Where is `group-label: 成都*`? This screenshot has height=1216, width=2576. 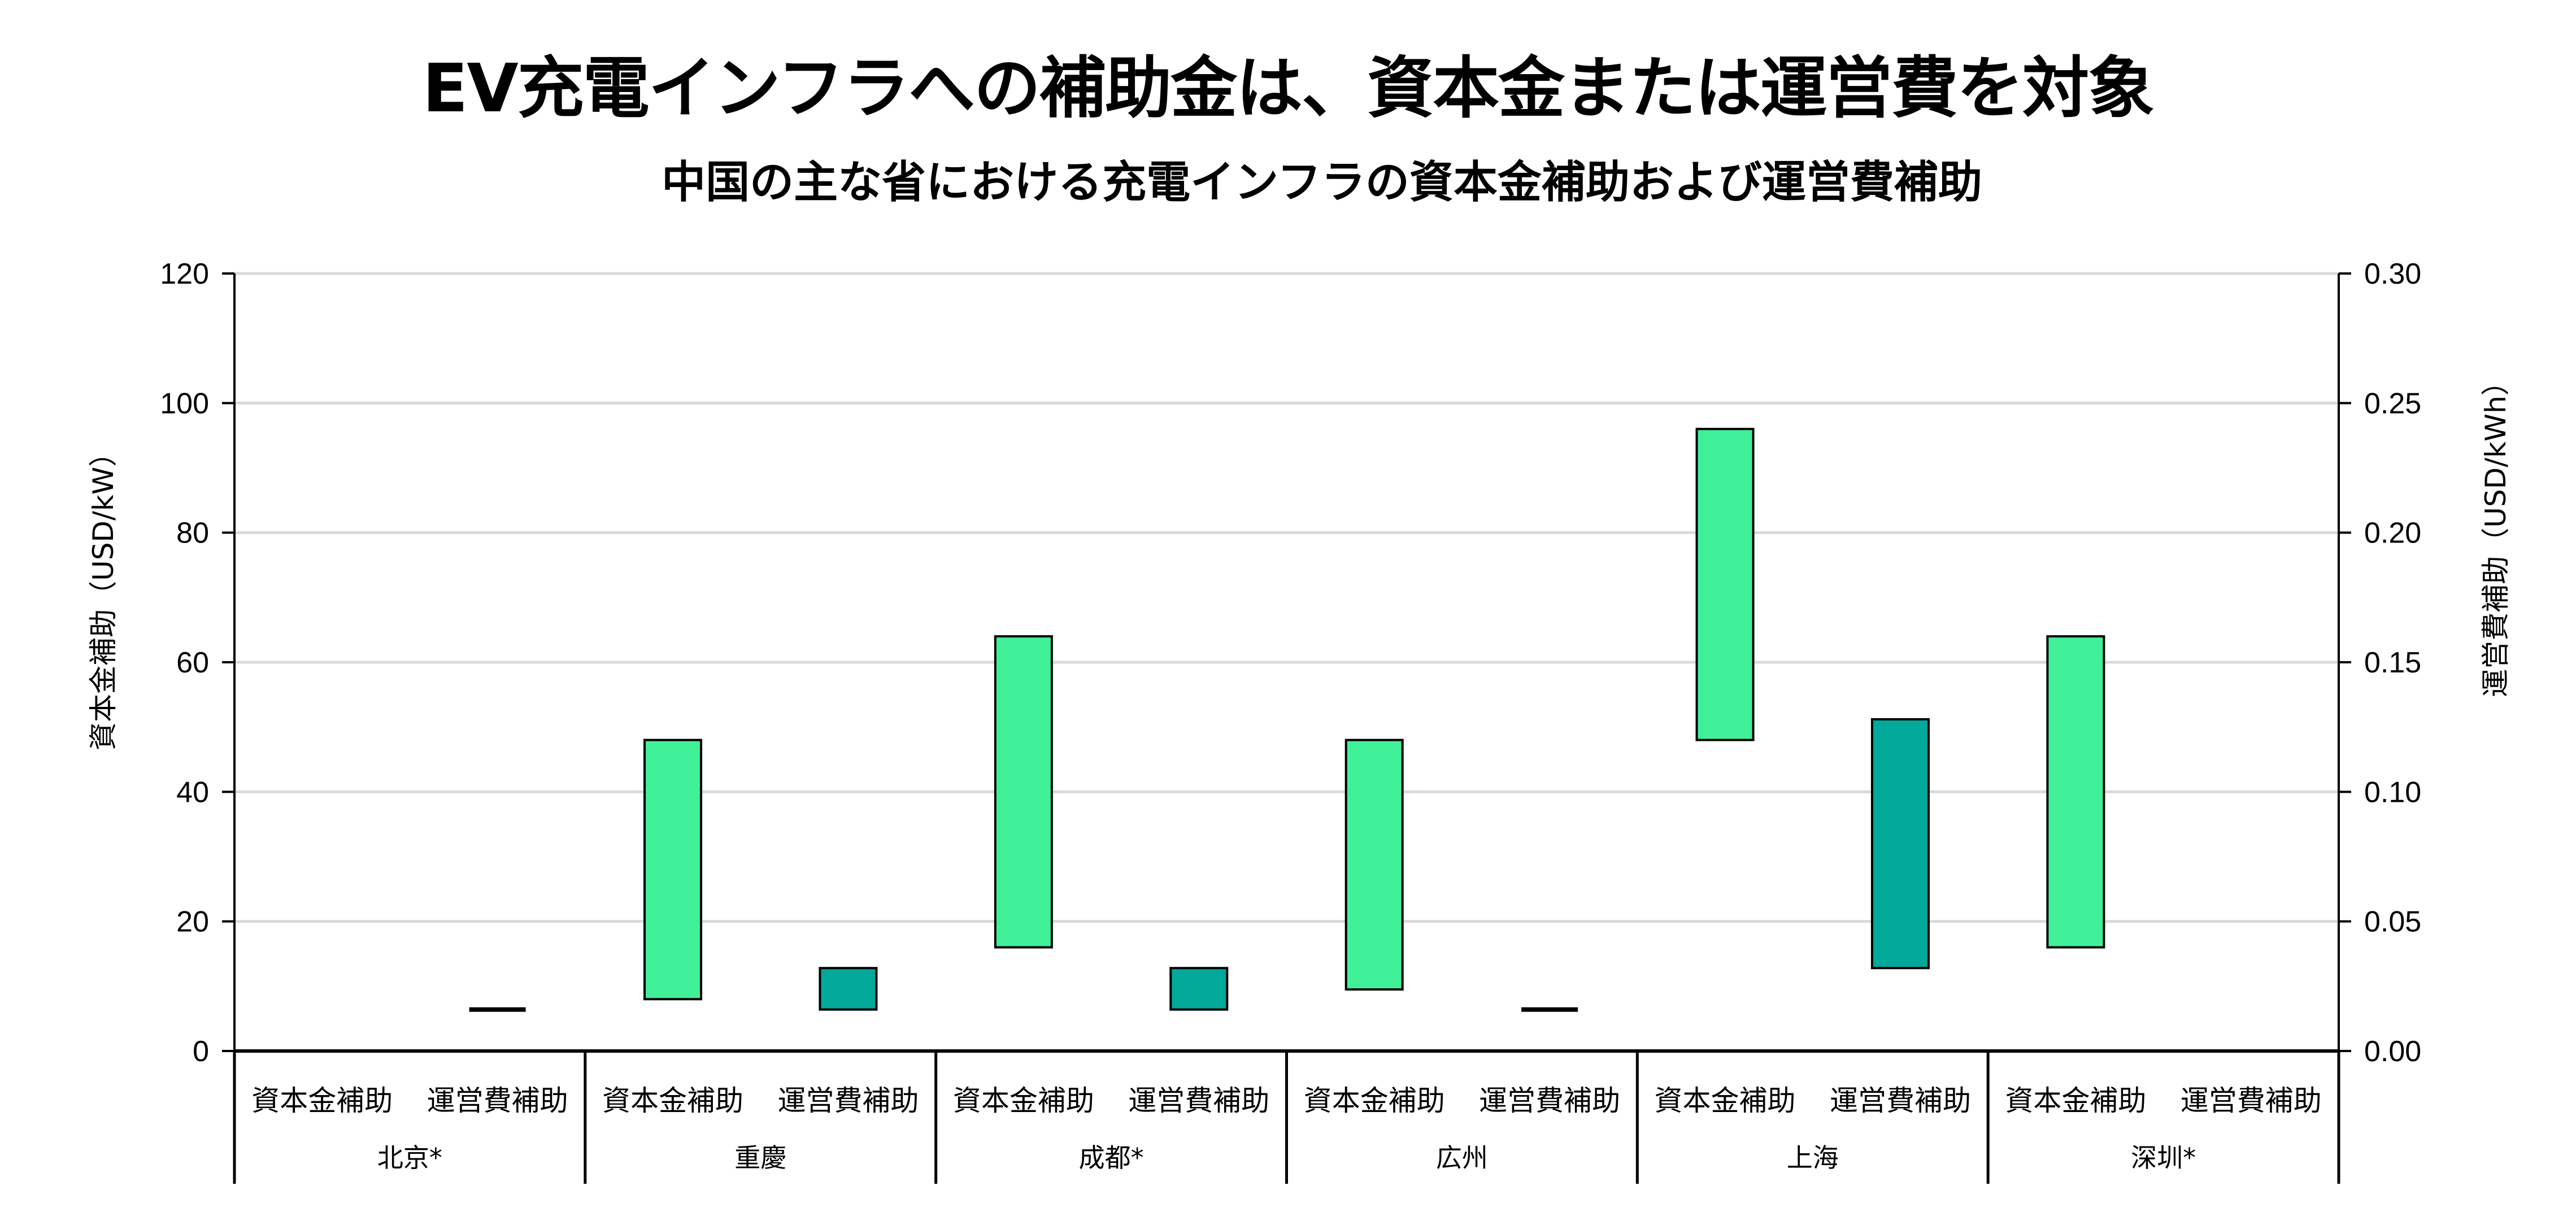
group-label: 成都* is located at coordinates (1111, 1158).